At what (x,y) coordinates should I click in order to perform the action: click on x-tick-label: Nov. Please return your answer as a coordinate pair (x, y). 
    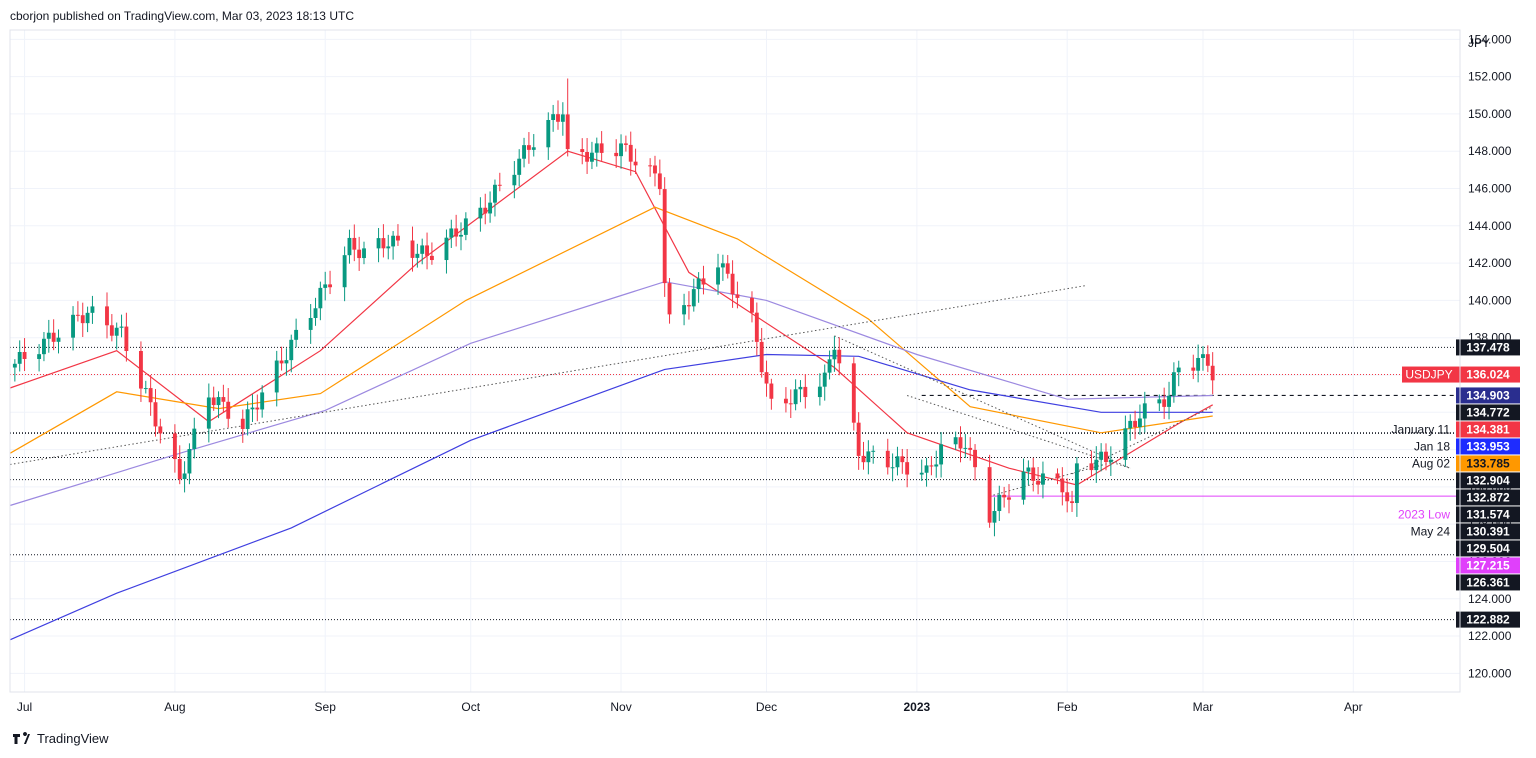
    Looking at the image, I should click on (620, 707).